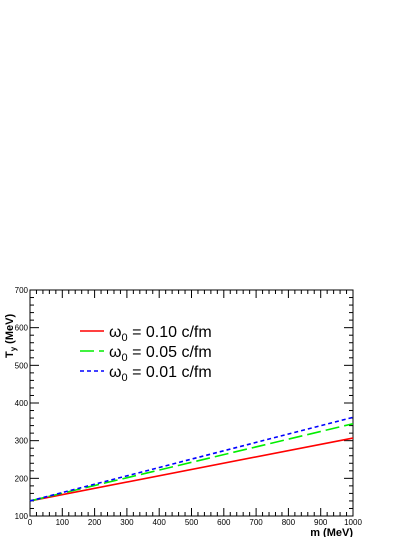 Image resolution: width=415 pixels, height=537 pixels. I want to click on x-tick-label: 300, so click(127, 522).